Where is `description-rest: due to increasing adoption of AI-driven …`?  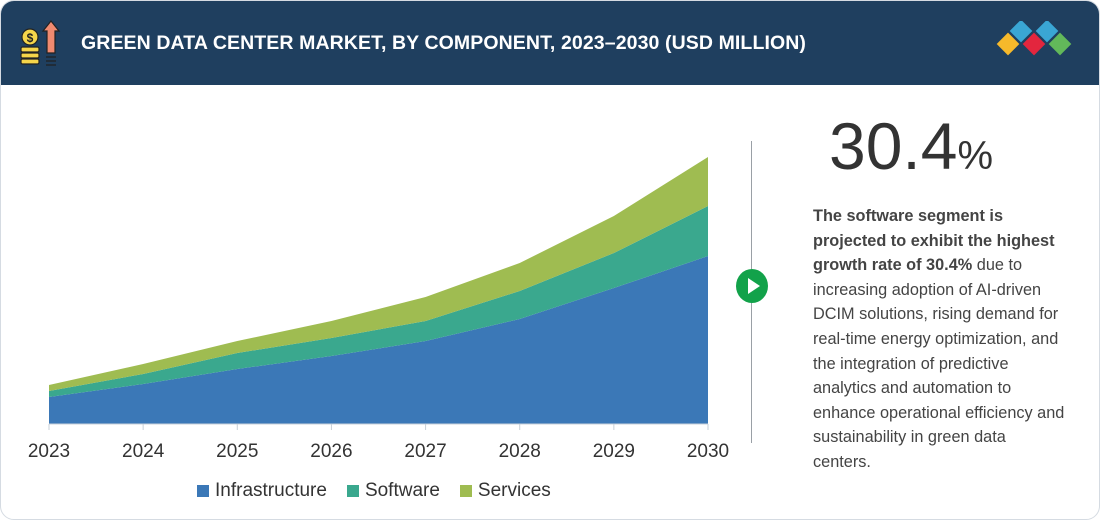
description-rest: due to increasing adoption of AI-driven … is located at coordinates (939, 363).